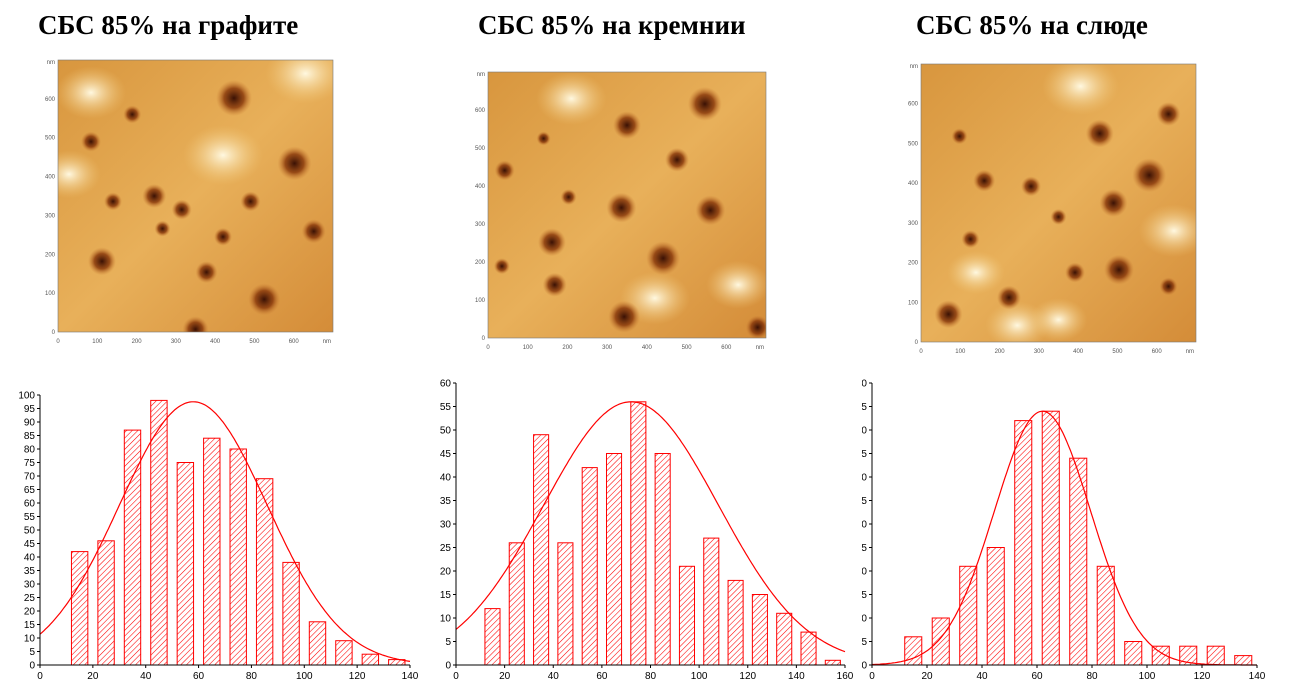 The image size is (1293, 697). What do you see at coordinates (26, 396) in the screenshot?
I see `y-tick-label: 100` at bounding box center [26, 396].